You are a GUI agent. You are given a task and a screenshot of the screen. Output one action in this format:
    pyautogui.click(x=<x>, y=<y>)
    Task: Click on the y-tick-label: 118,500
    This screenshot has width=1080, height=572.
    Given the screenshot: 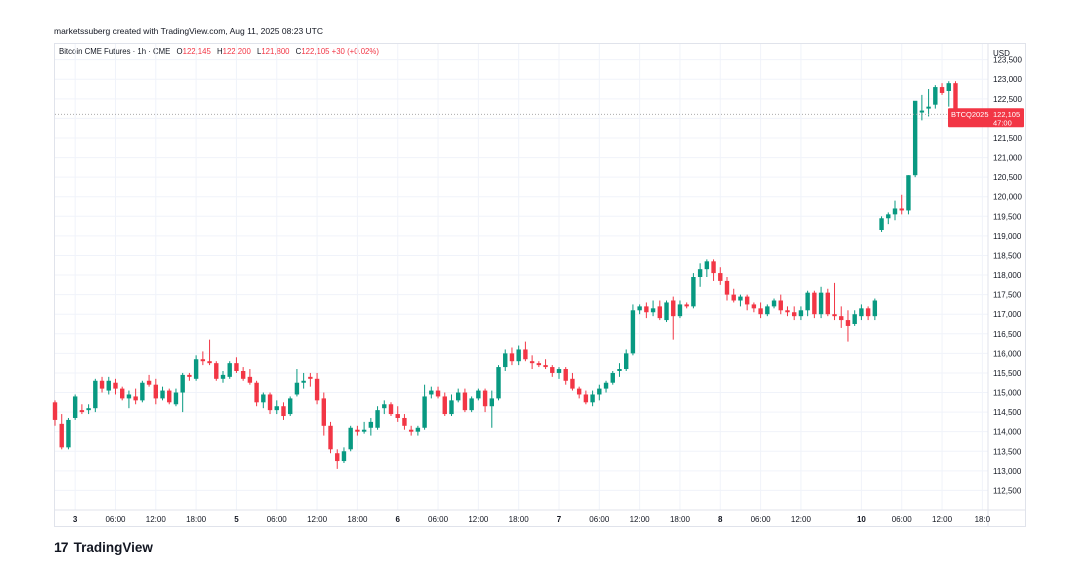 What is the action you would take?
    pyautogui.click(x=1007, y=255)
    